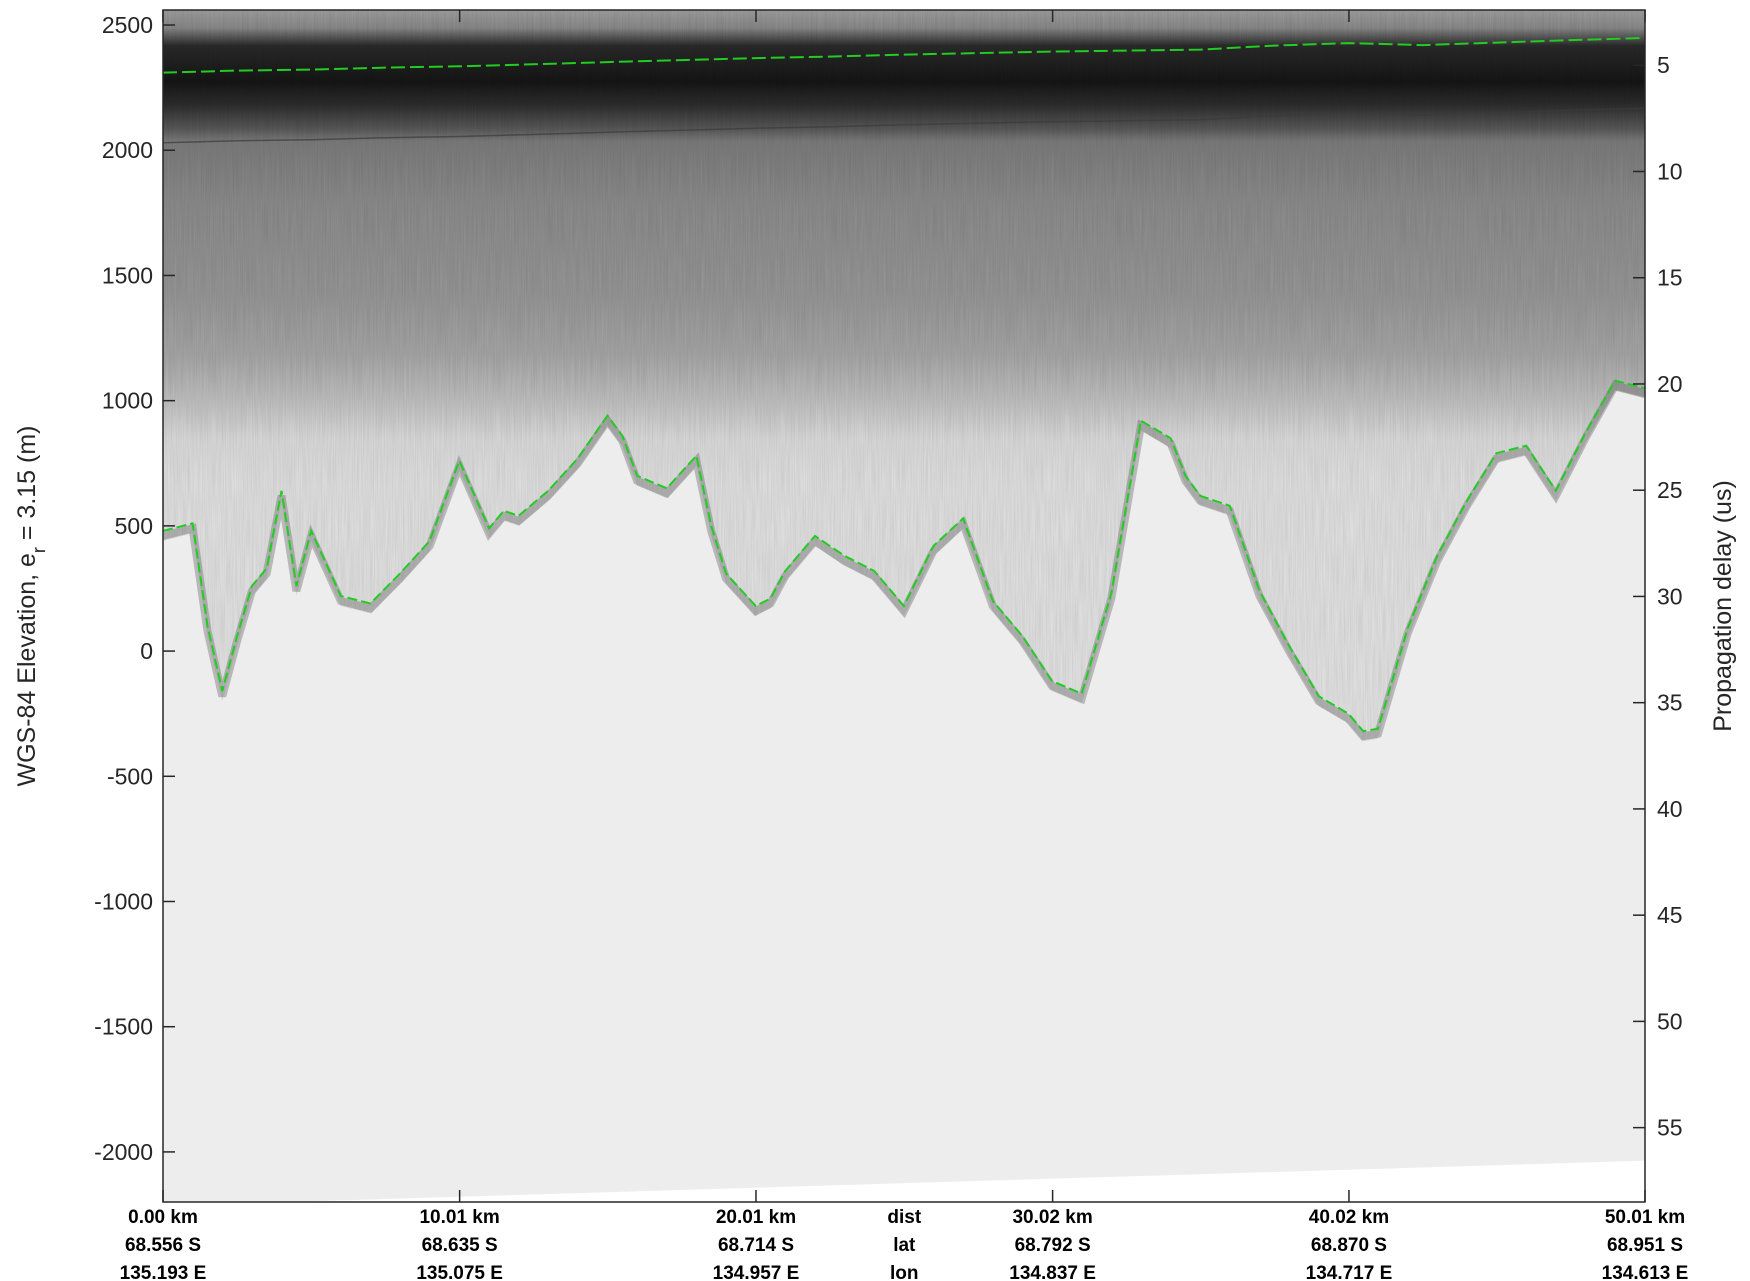 This screenshot has width=1750, height=1281. Describe the element at coordinates (1349, 1272) in the screenshot. I see `x-lon-label: 134.717 E` at that location.